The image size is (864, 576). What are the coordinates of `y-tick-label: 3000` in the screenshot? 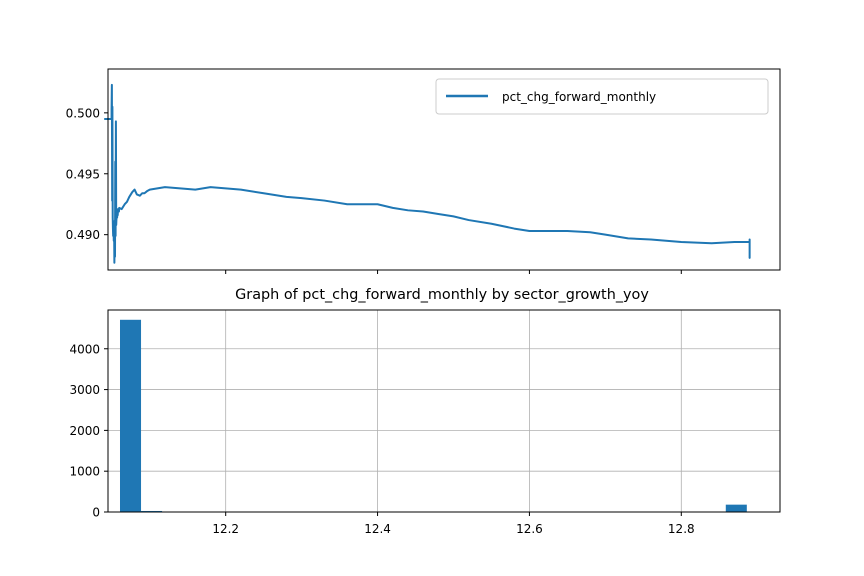 It's located at (84, 390).